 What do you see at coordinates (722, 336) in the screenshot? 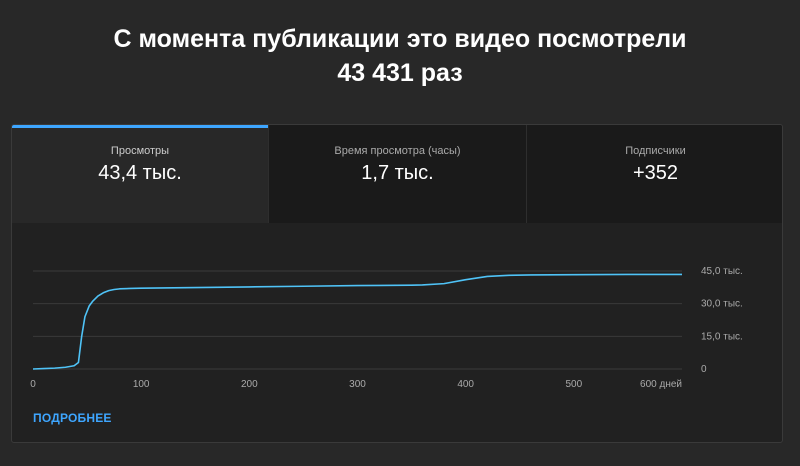
I see `y-tick-label: 15,0 тыс.` at bounding box center [722, 336].